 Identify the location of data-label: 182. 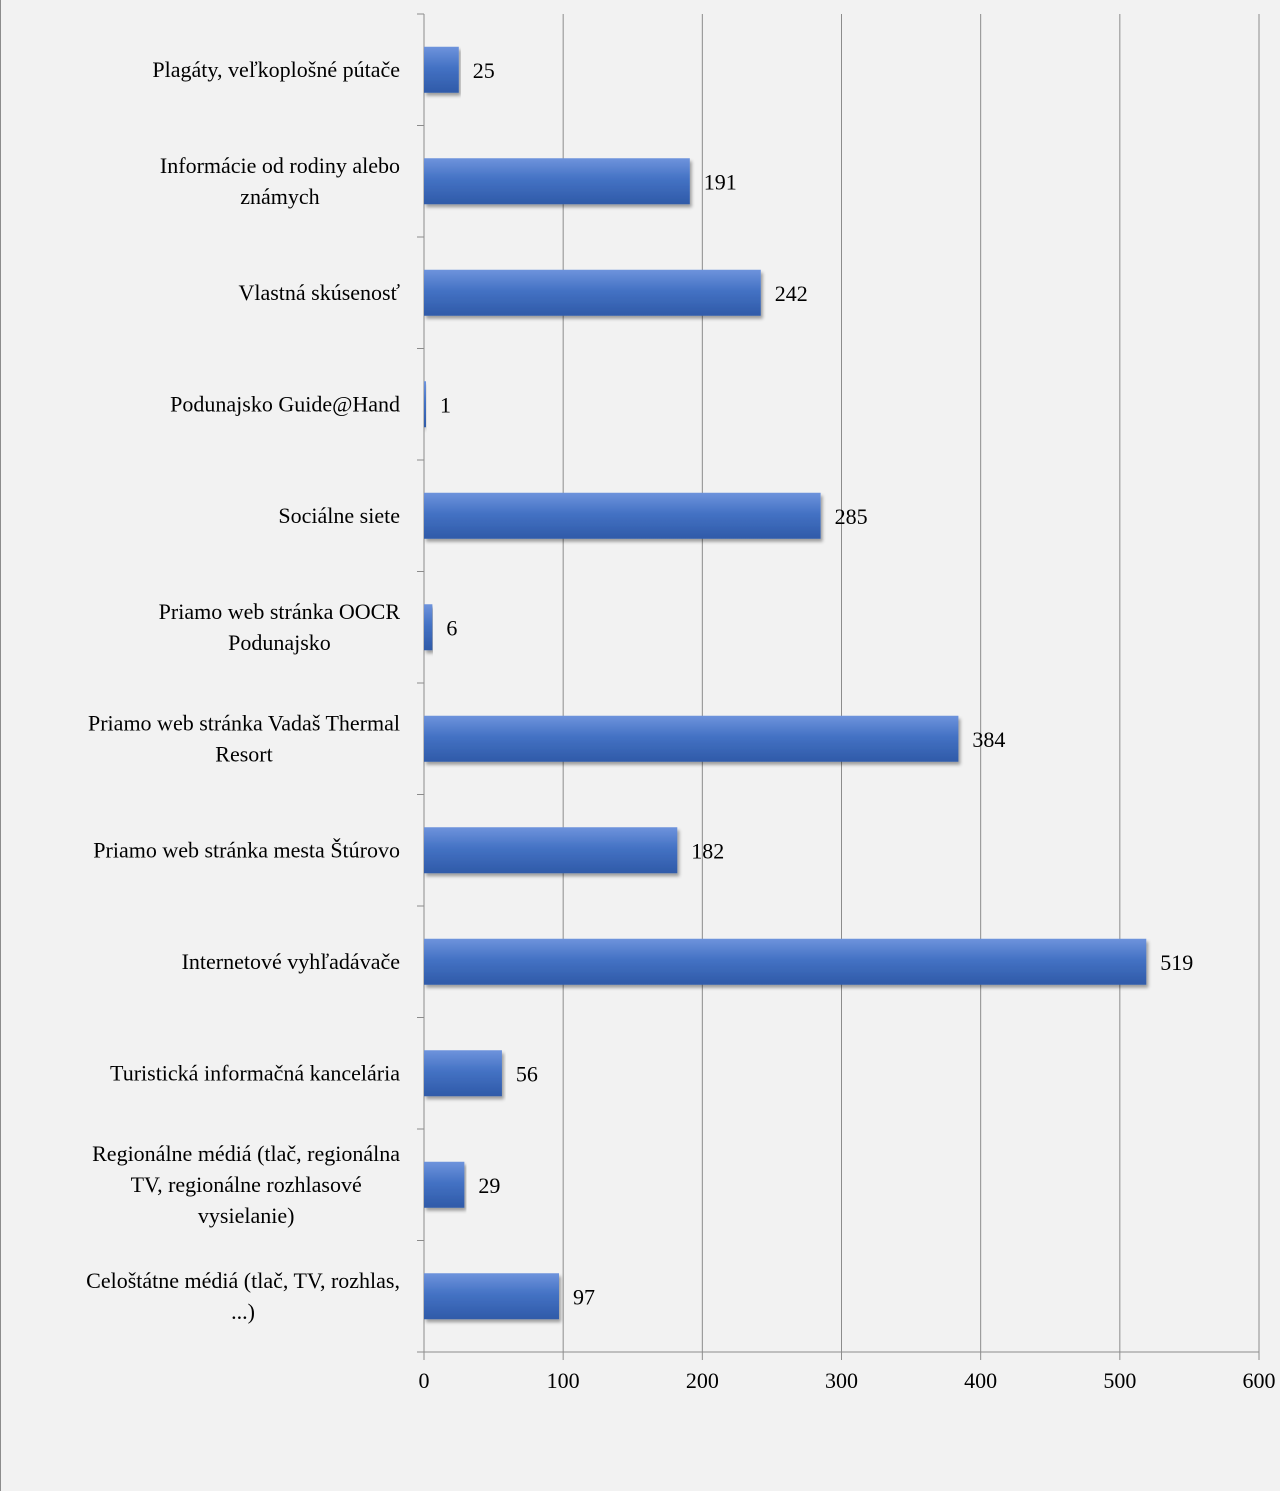
(707, 850).